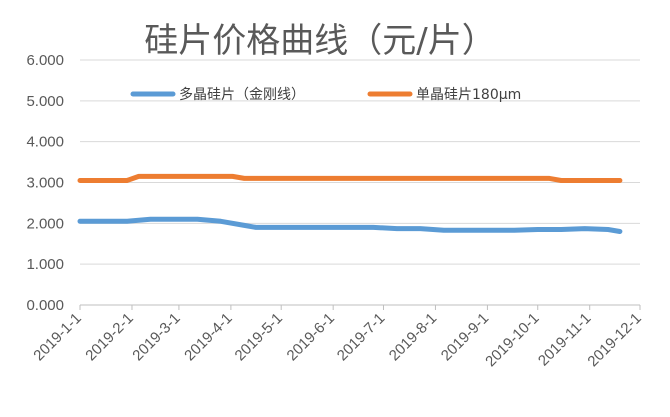  I want to click on legend-label: 单晶硅片180μm, so click(468, 95).